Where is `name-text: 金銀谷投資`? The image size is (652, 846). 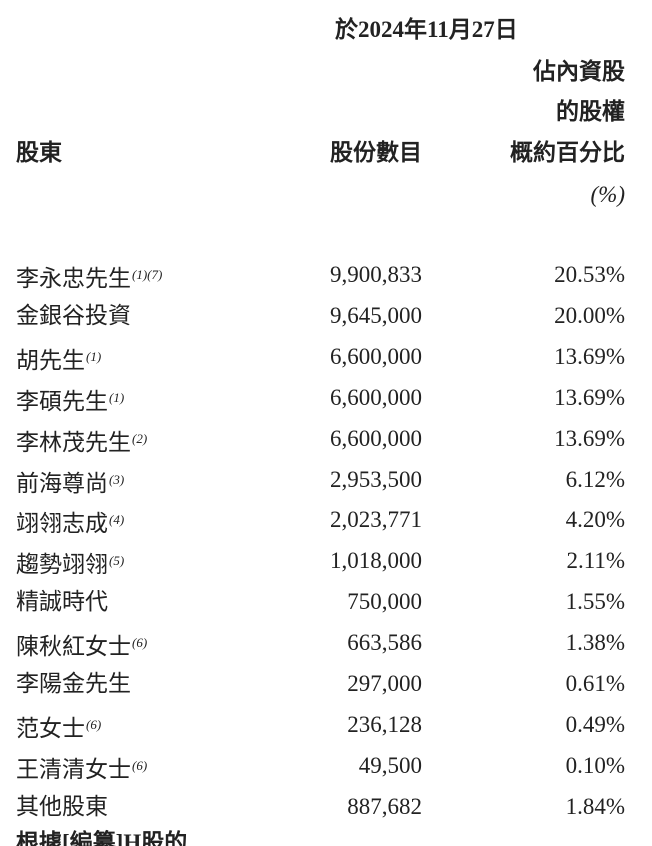 name-text: 金銀谷投資 is located at coordinates (73, 315).